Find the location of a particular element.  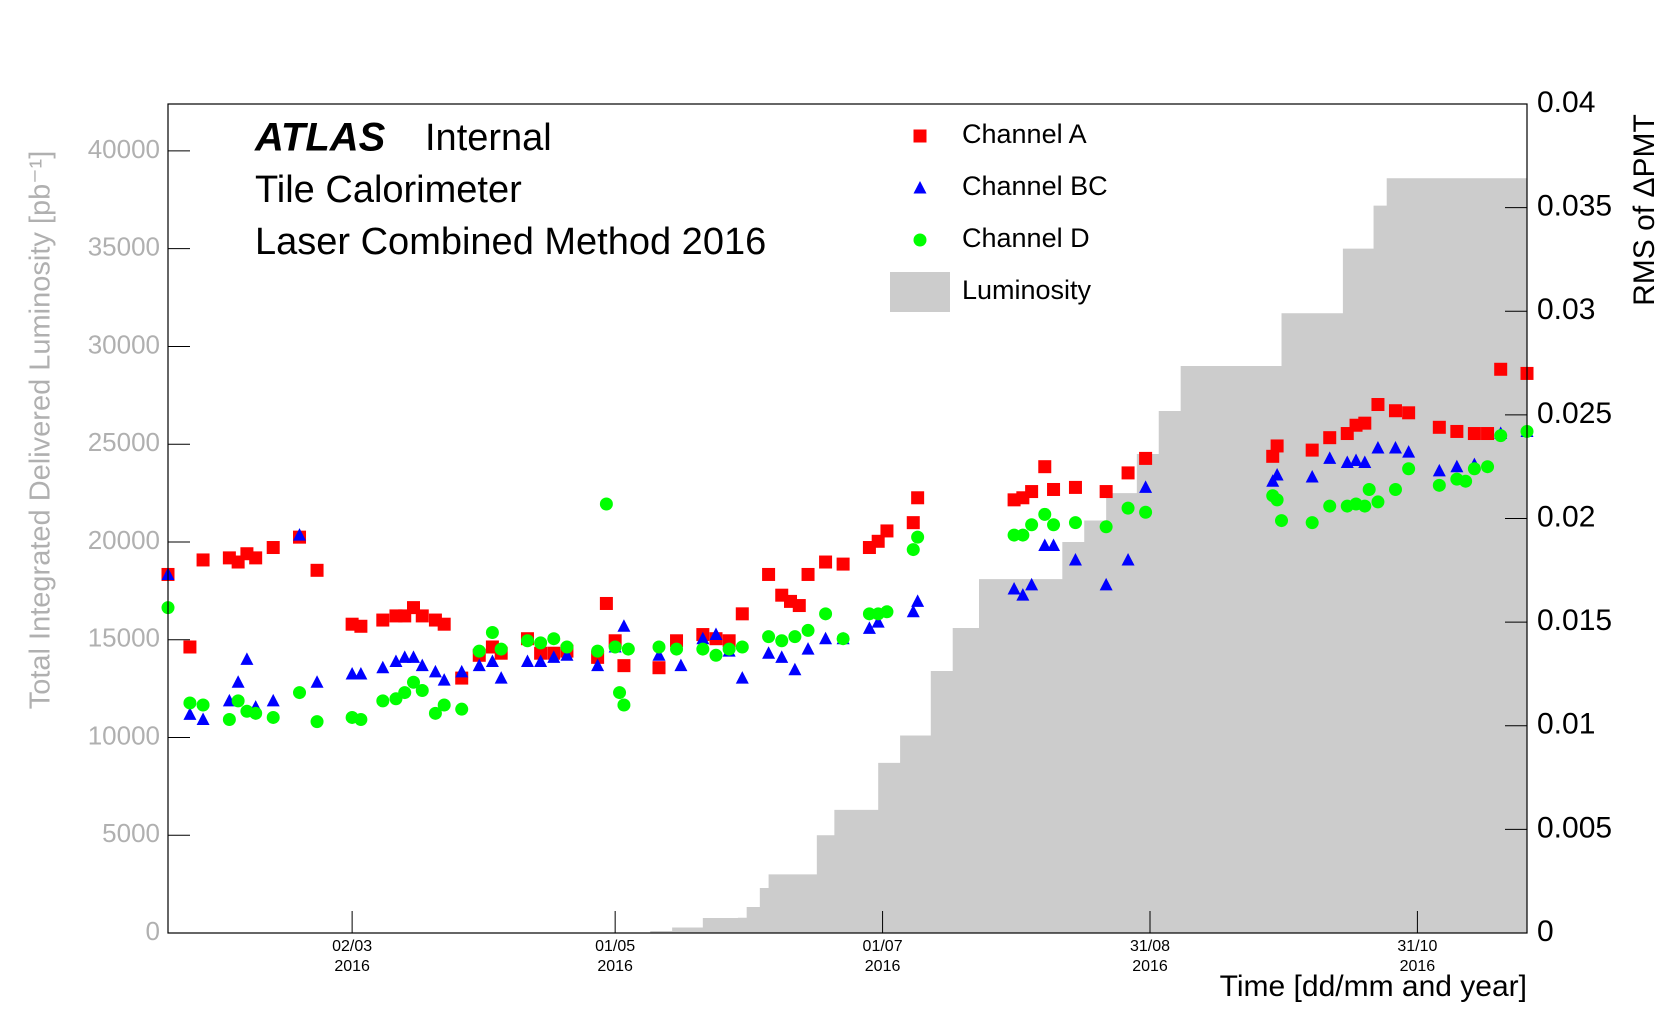

legend-label: Channel D is located at coordinates (1026, 238).